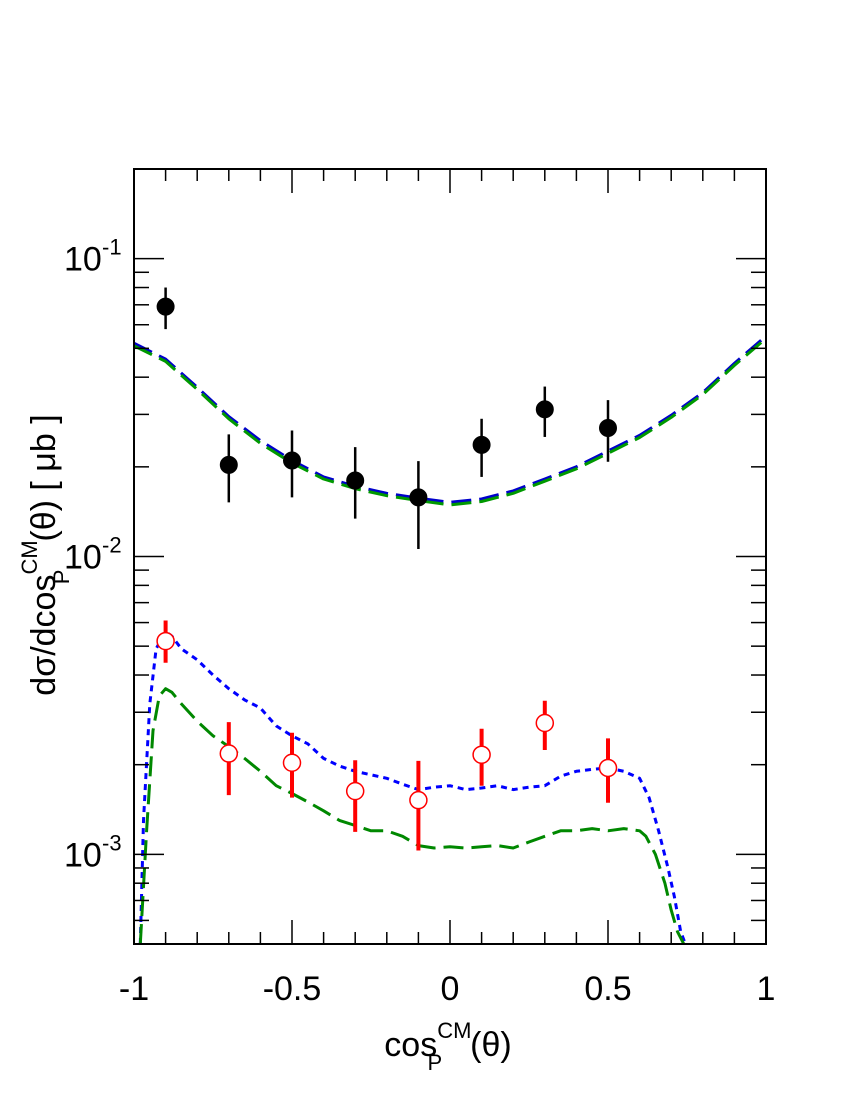  I want to click on y-tick-exponent: -3, so click(112, 842).